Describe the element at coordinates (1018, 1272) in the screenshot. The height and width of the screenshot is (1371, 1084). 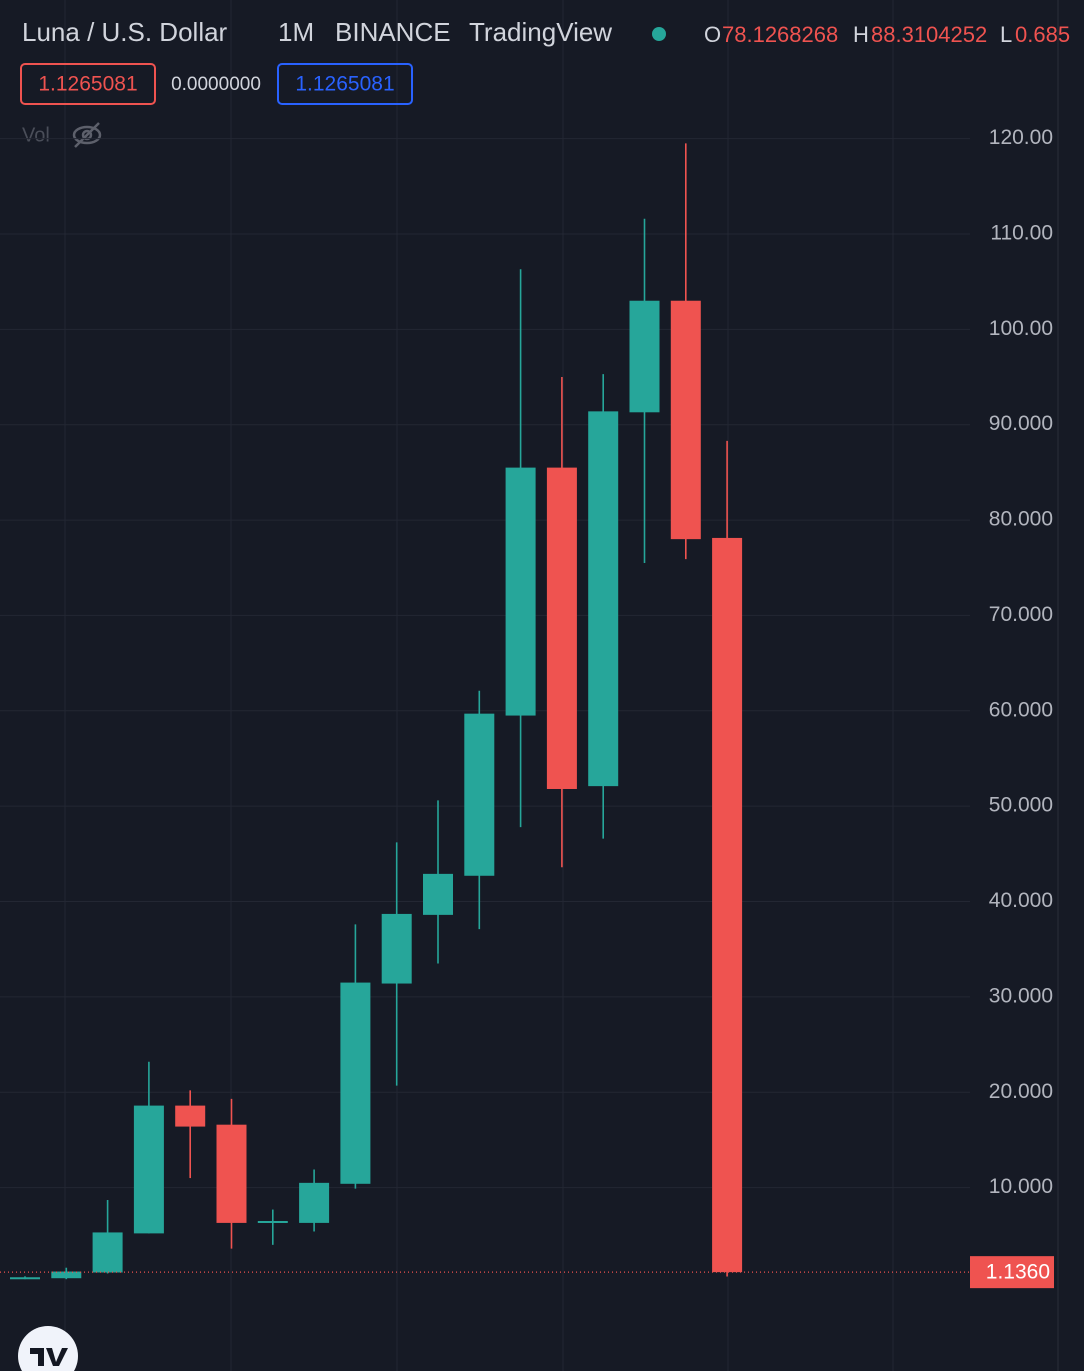
I see `price-tag-label: 1.1360` at that location.